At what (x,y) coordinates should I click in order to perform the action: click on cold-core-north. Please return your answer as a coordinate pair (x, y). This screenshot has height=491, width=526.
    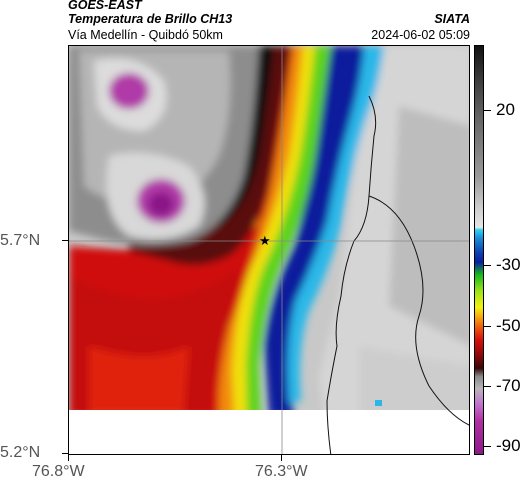
    Looking at the image, I should click on (129, 91).